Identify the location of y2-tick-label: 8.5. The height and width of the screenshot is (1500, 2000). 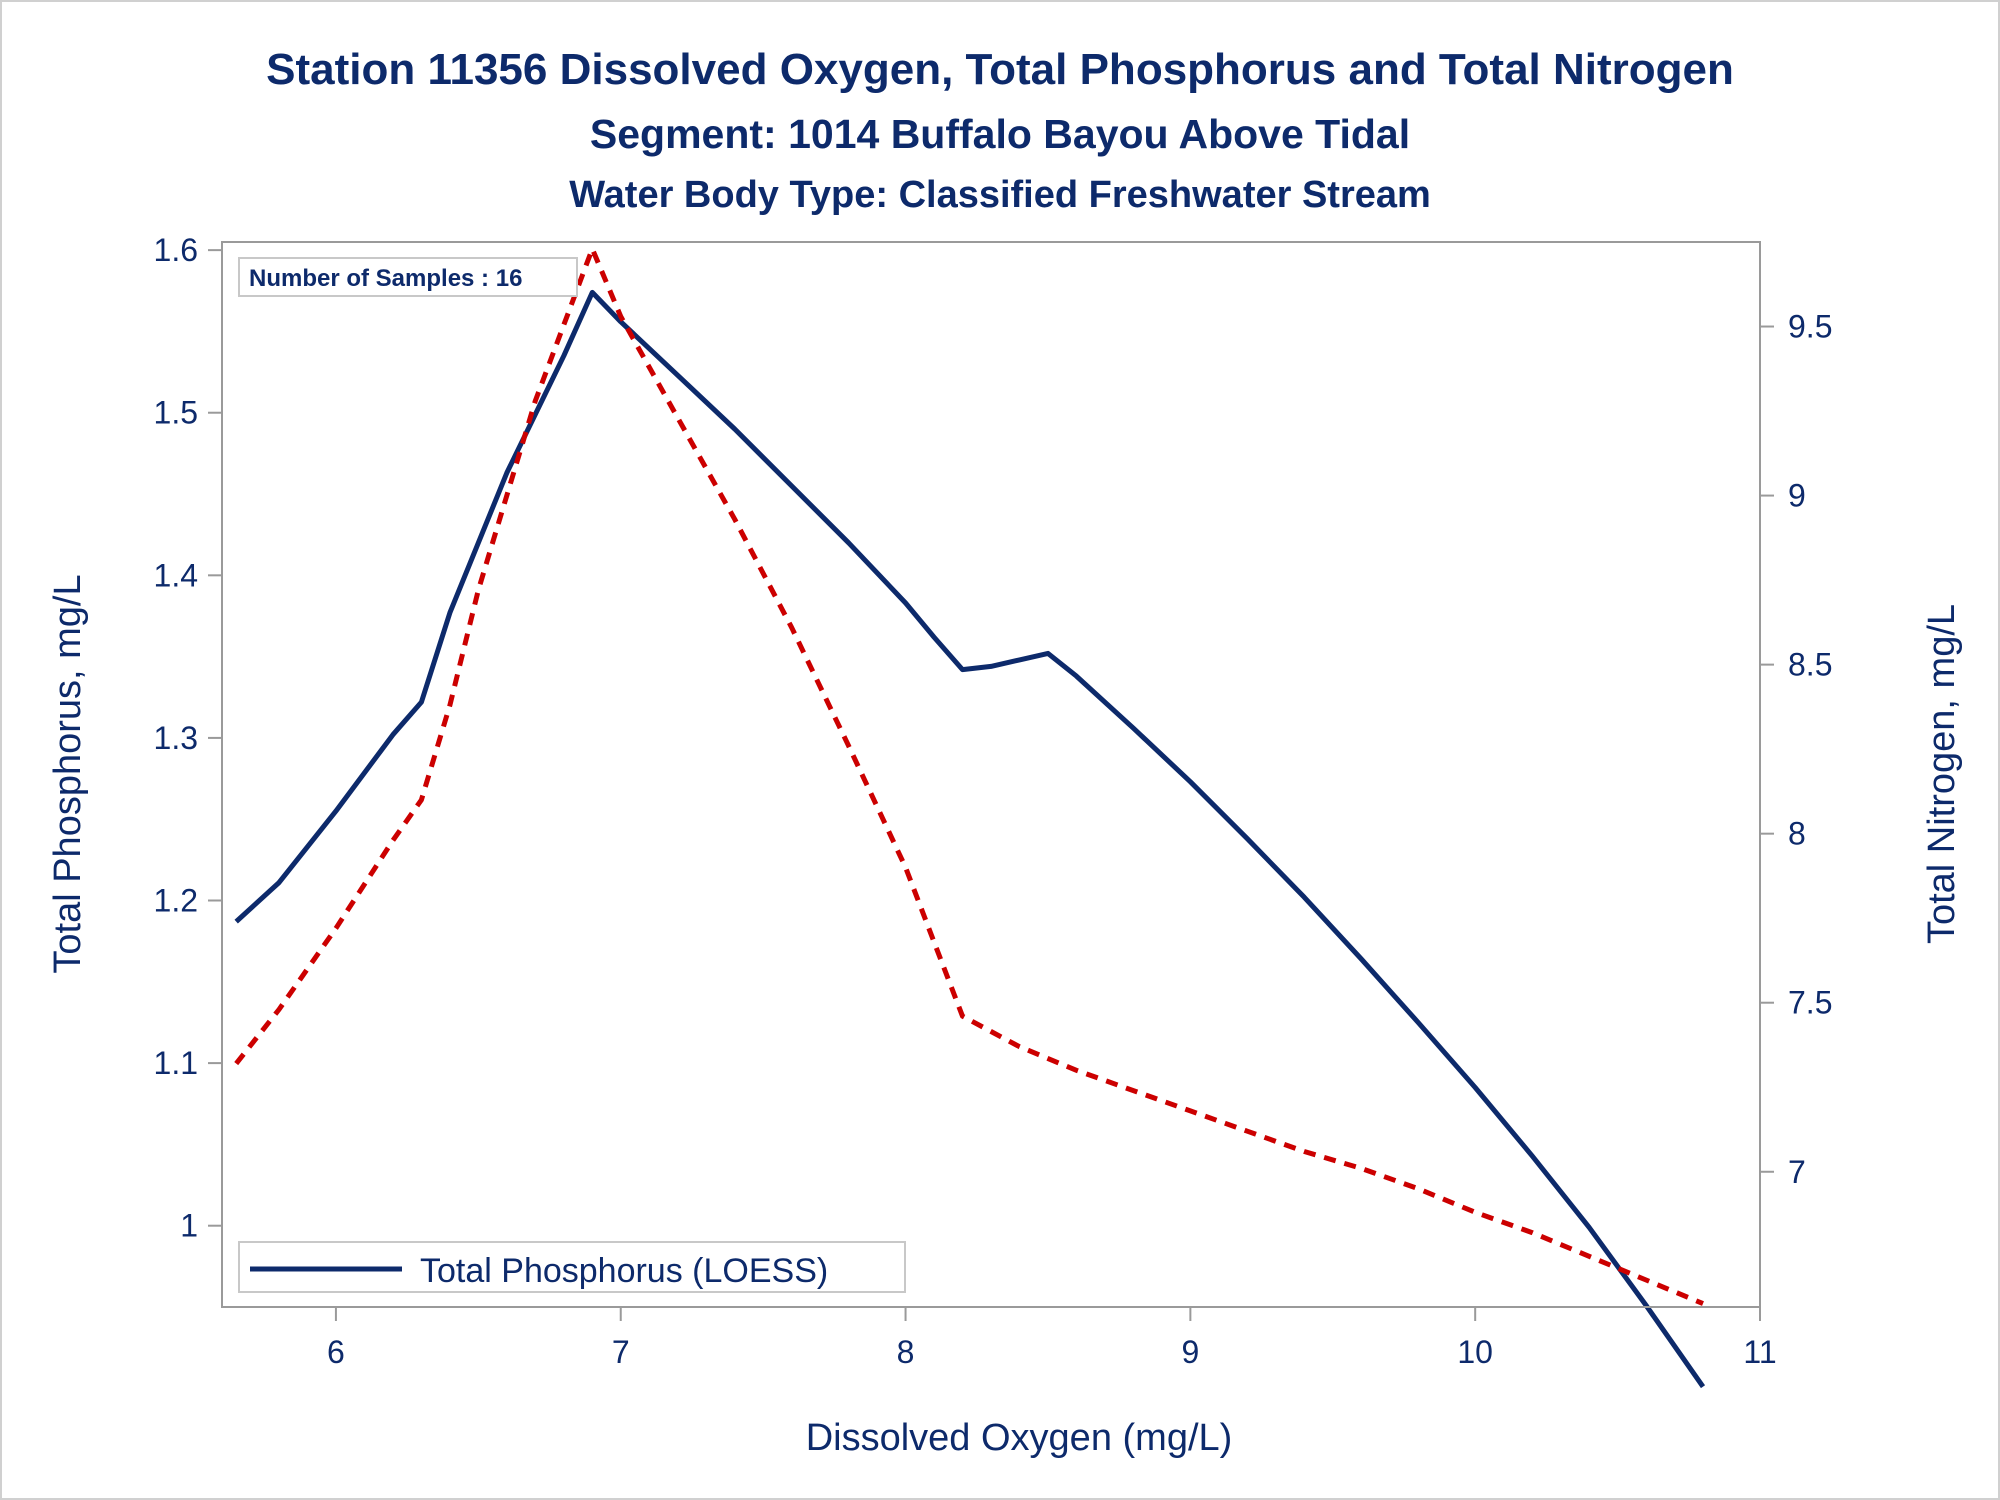
(1810, 665).